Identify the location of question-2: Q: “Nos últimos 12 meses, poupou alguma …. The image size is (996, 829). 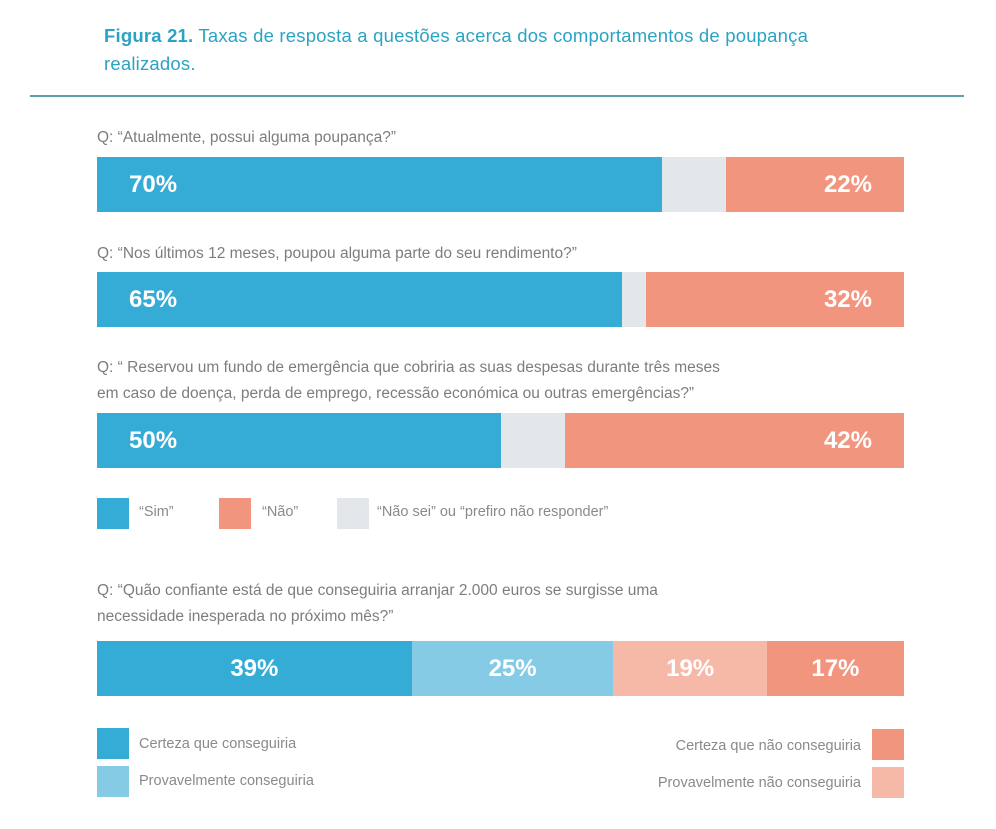
(487, 254).